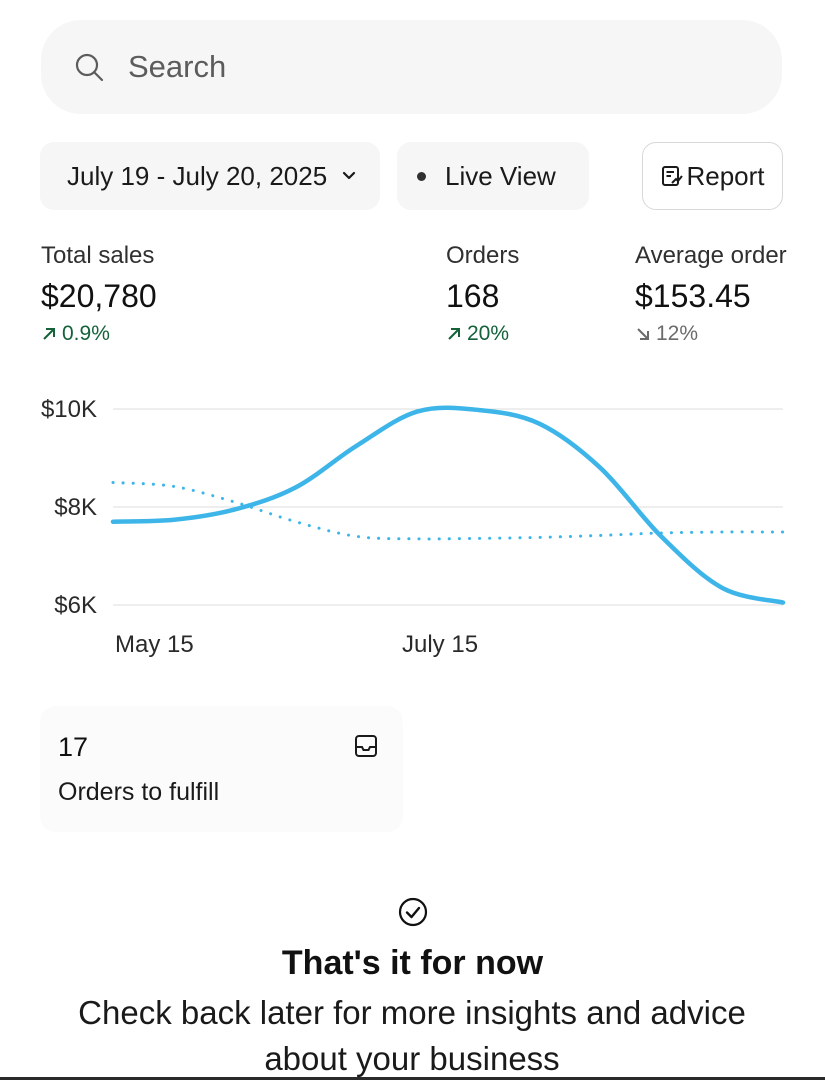 This screenshot has height=1082, width=825. Describe the element at coordinates (693, 296) in the screenshot. I see `metric-value: $153.45` at that location.